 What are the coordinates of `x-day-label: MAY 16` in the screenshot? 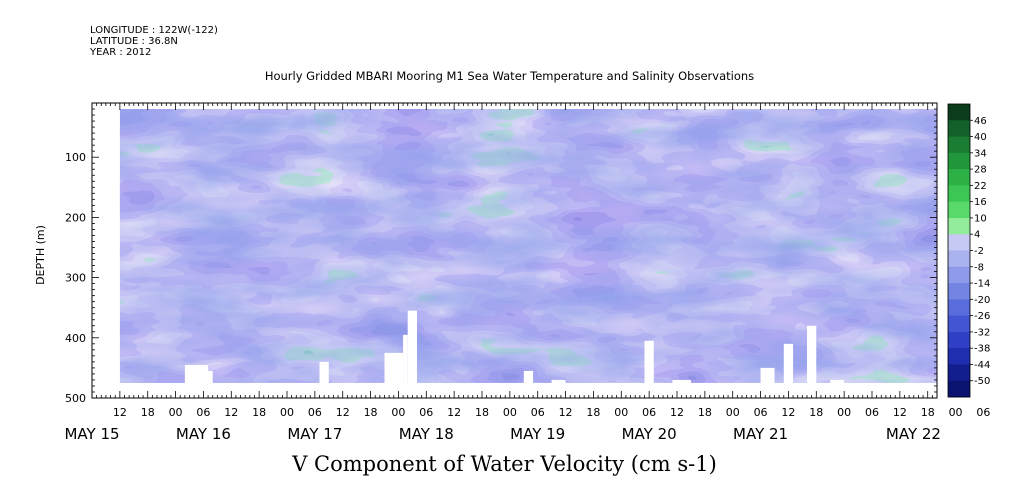 It's located at (203, 434).